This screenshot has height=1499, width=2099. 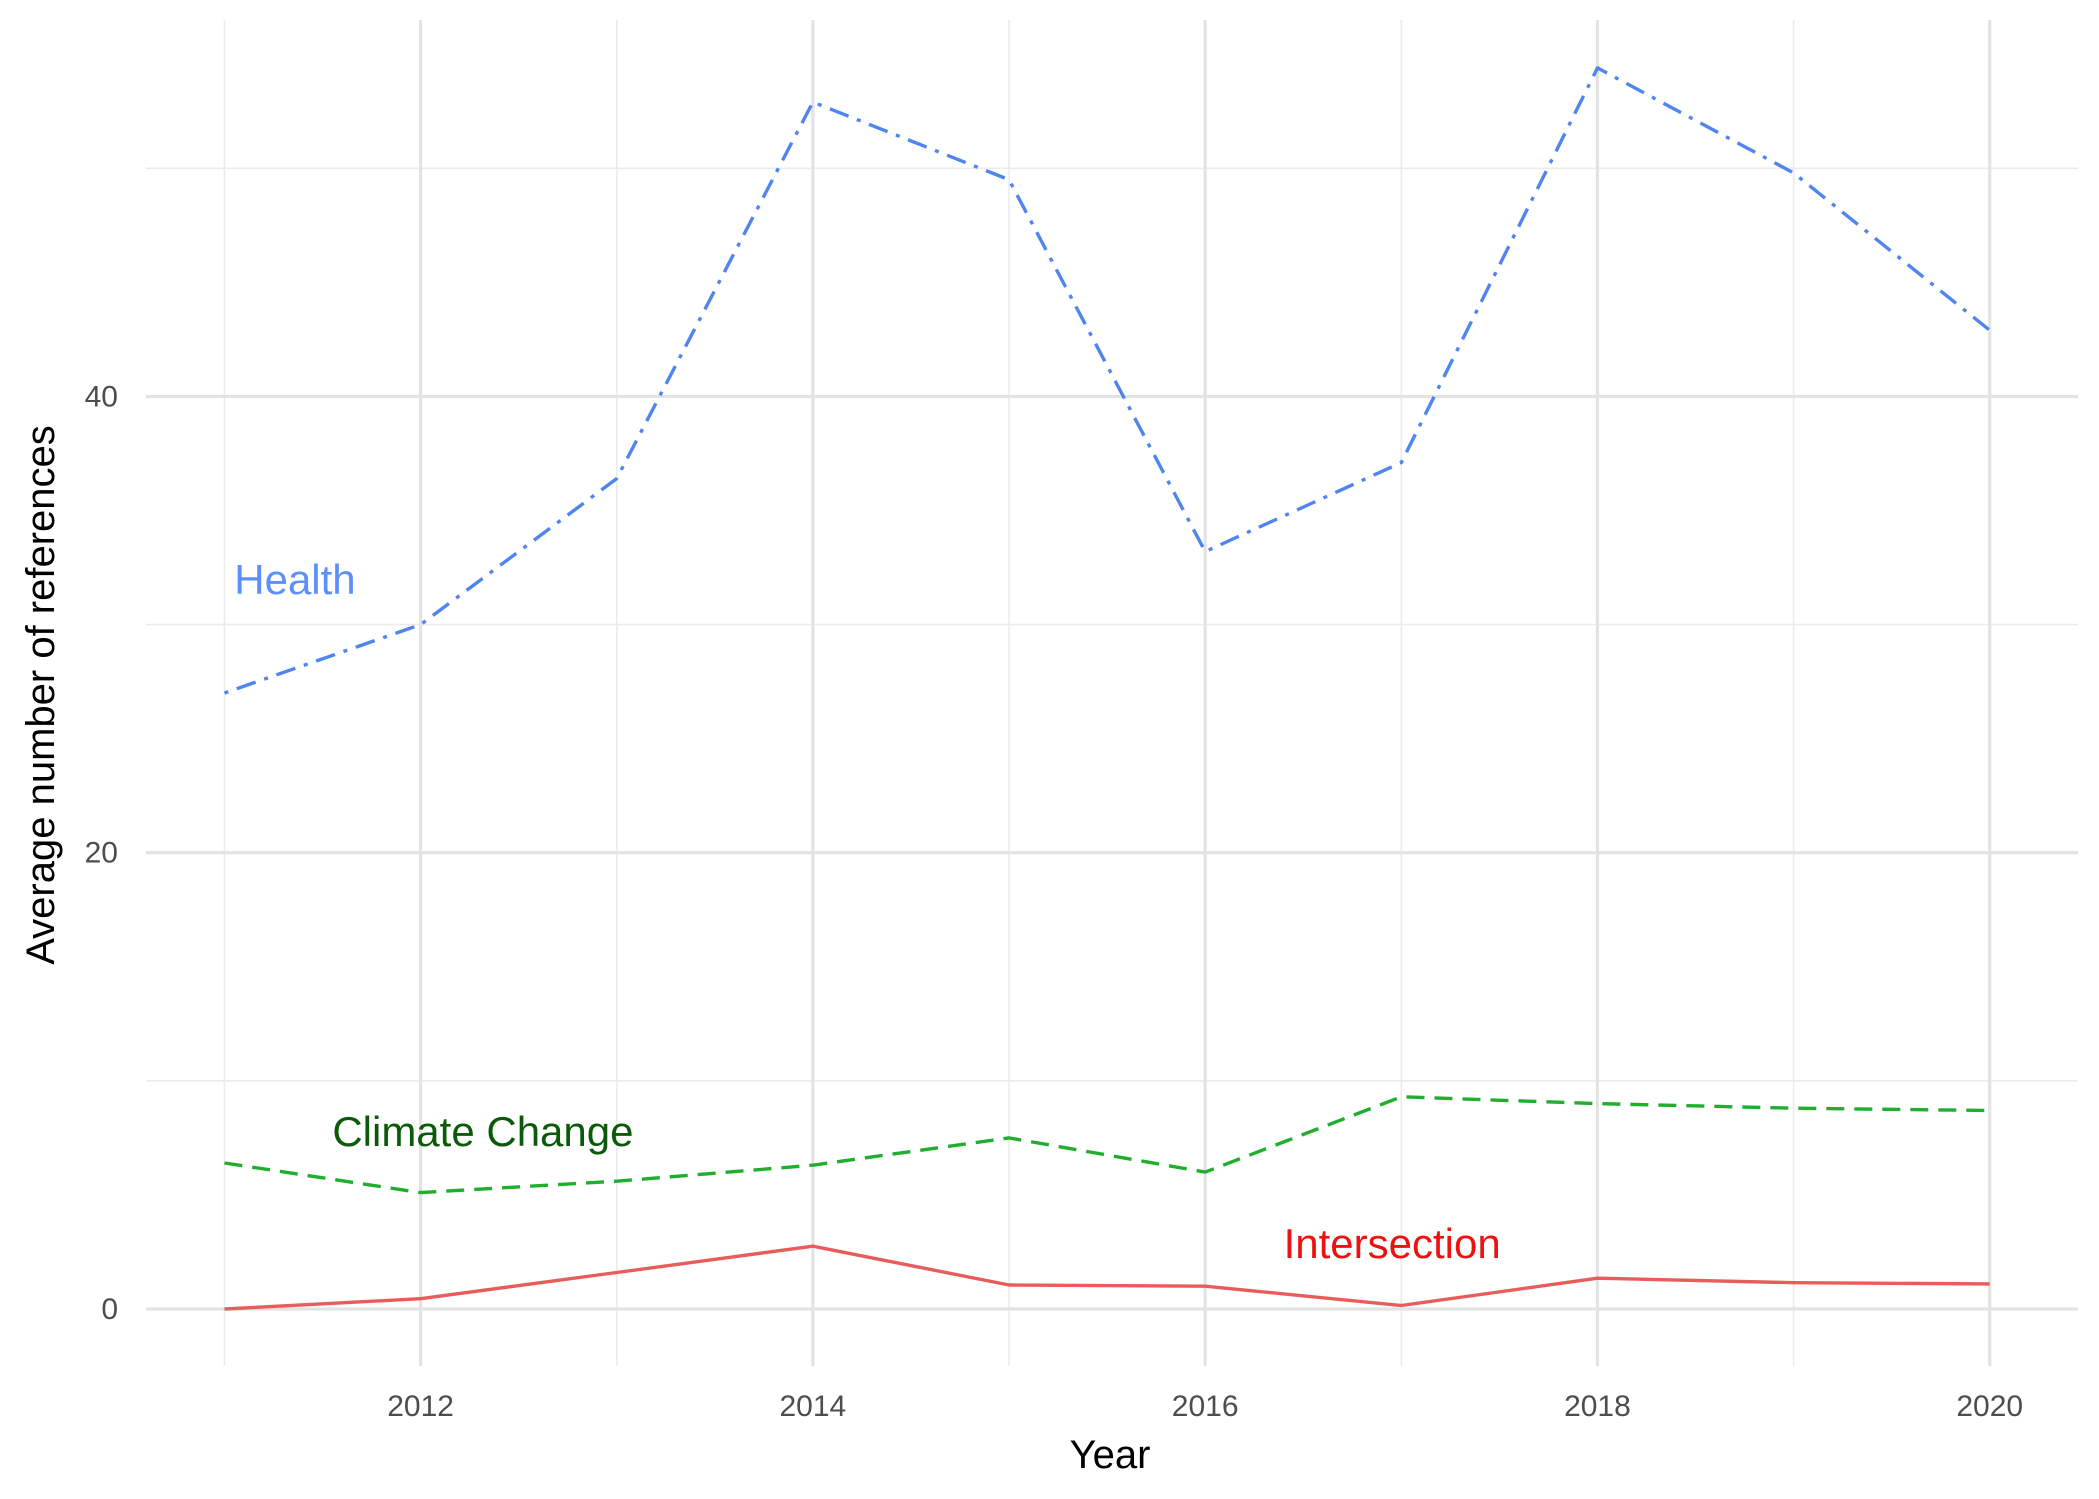 I want to click on y-axis-title: Average number of references, so click(x=41, y=695).